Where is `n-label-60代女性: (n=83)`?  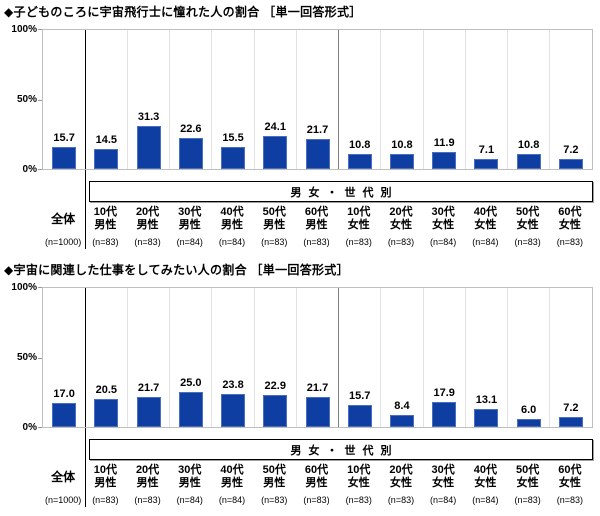 n-label-60代女性: (n=83) is located at coordinates (570, 500).